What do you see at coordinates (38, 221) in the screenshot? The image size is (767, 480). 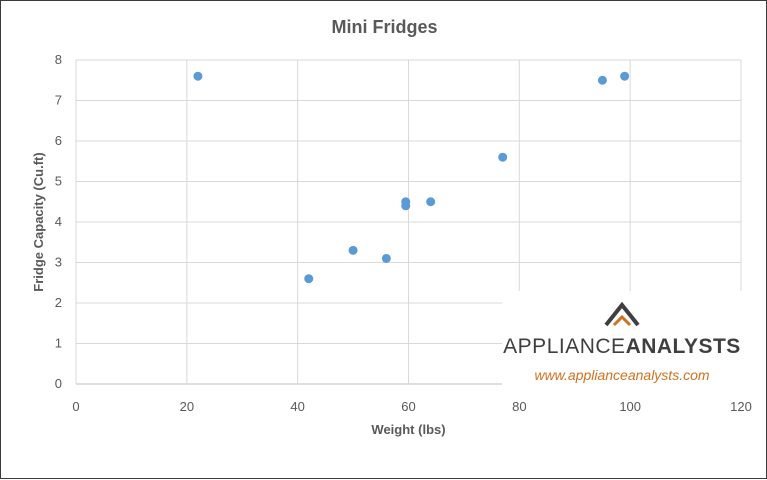 I see `y-axis-title: Fridge Capacity (Cu.ft)` at bounding box center [38, 221].